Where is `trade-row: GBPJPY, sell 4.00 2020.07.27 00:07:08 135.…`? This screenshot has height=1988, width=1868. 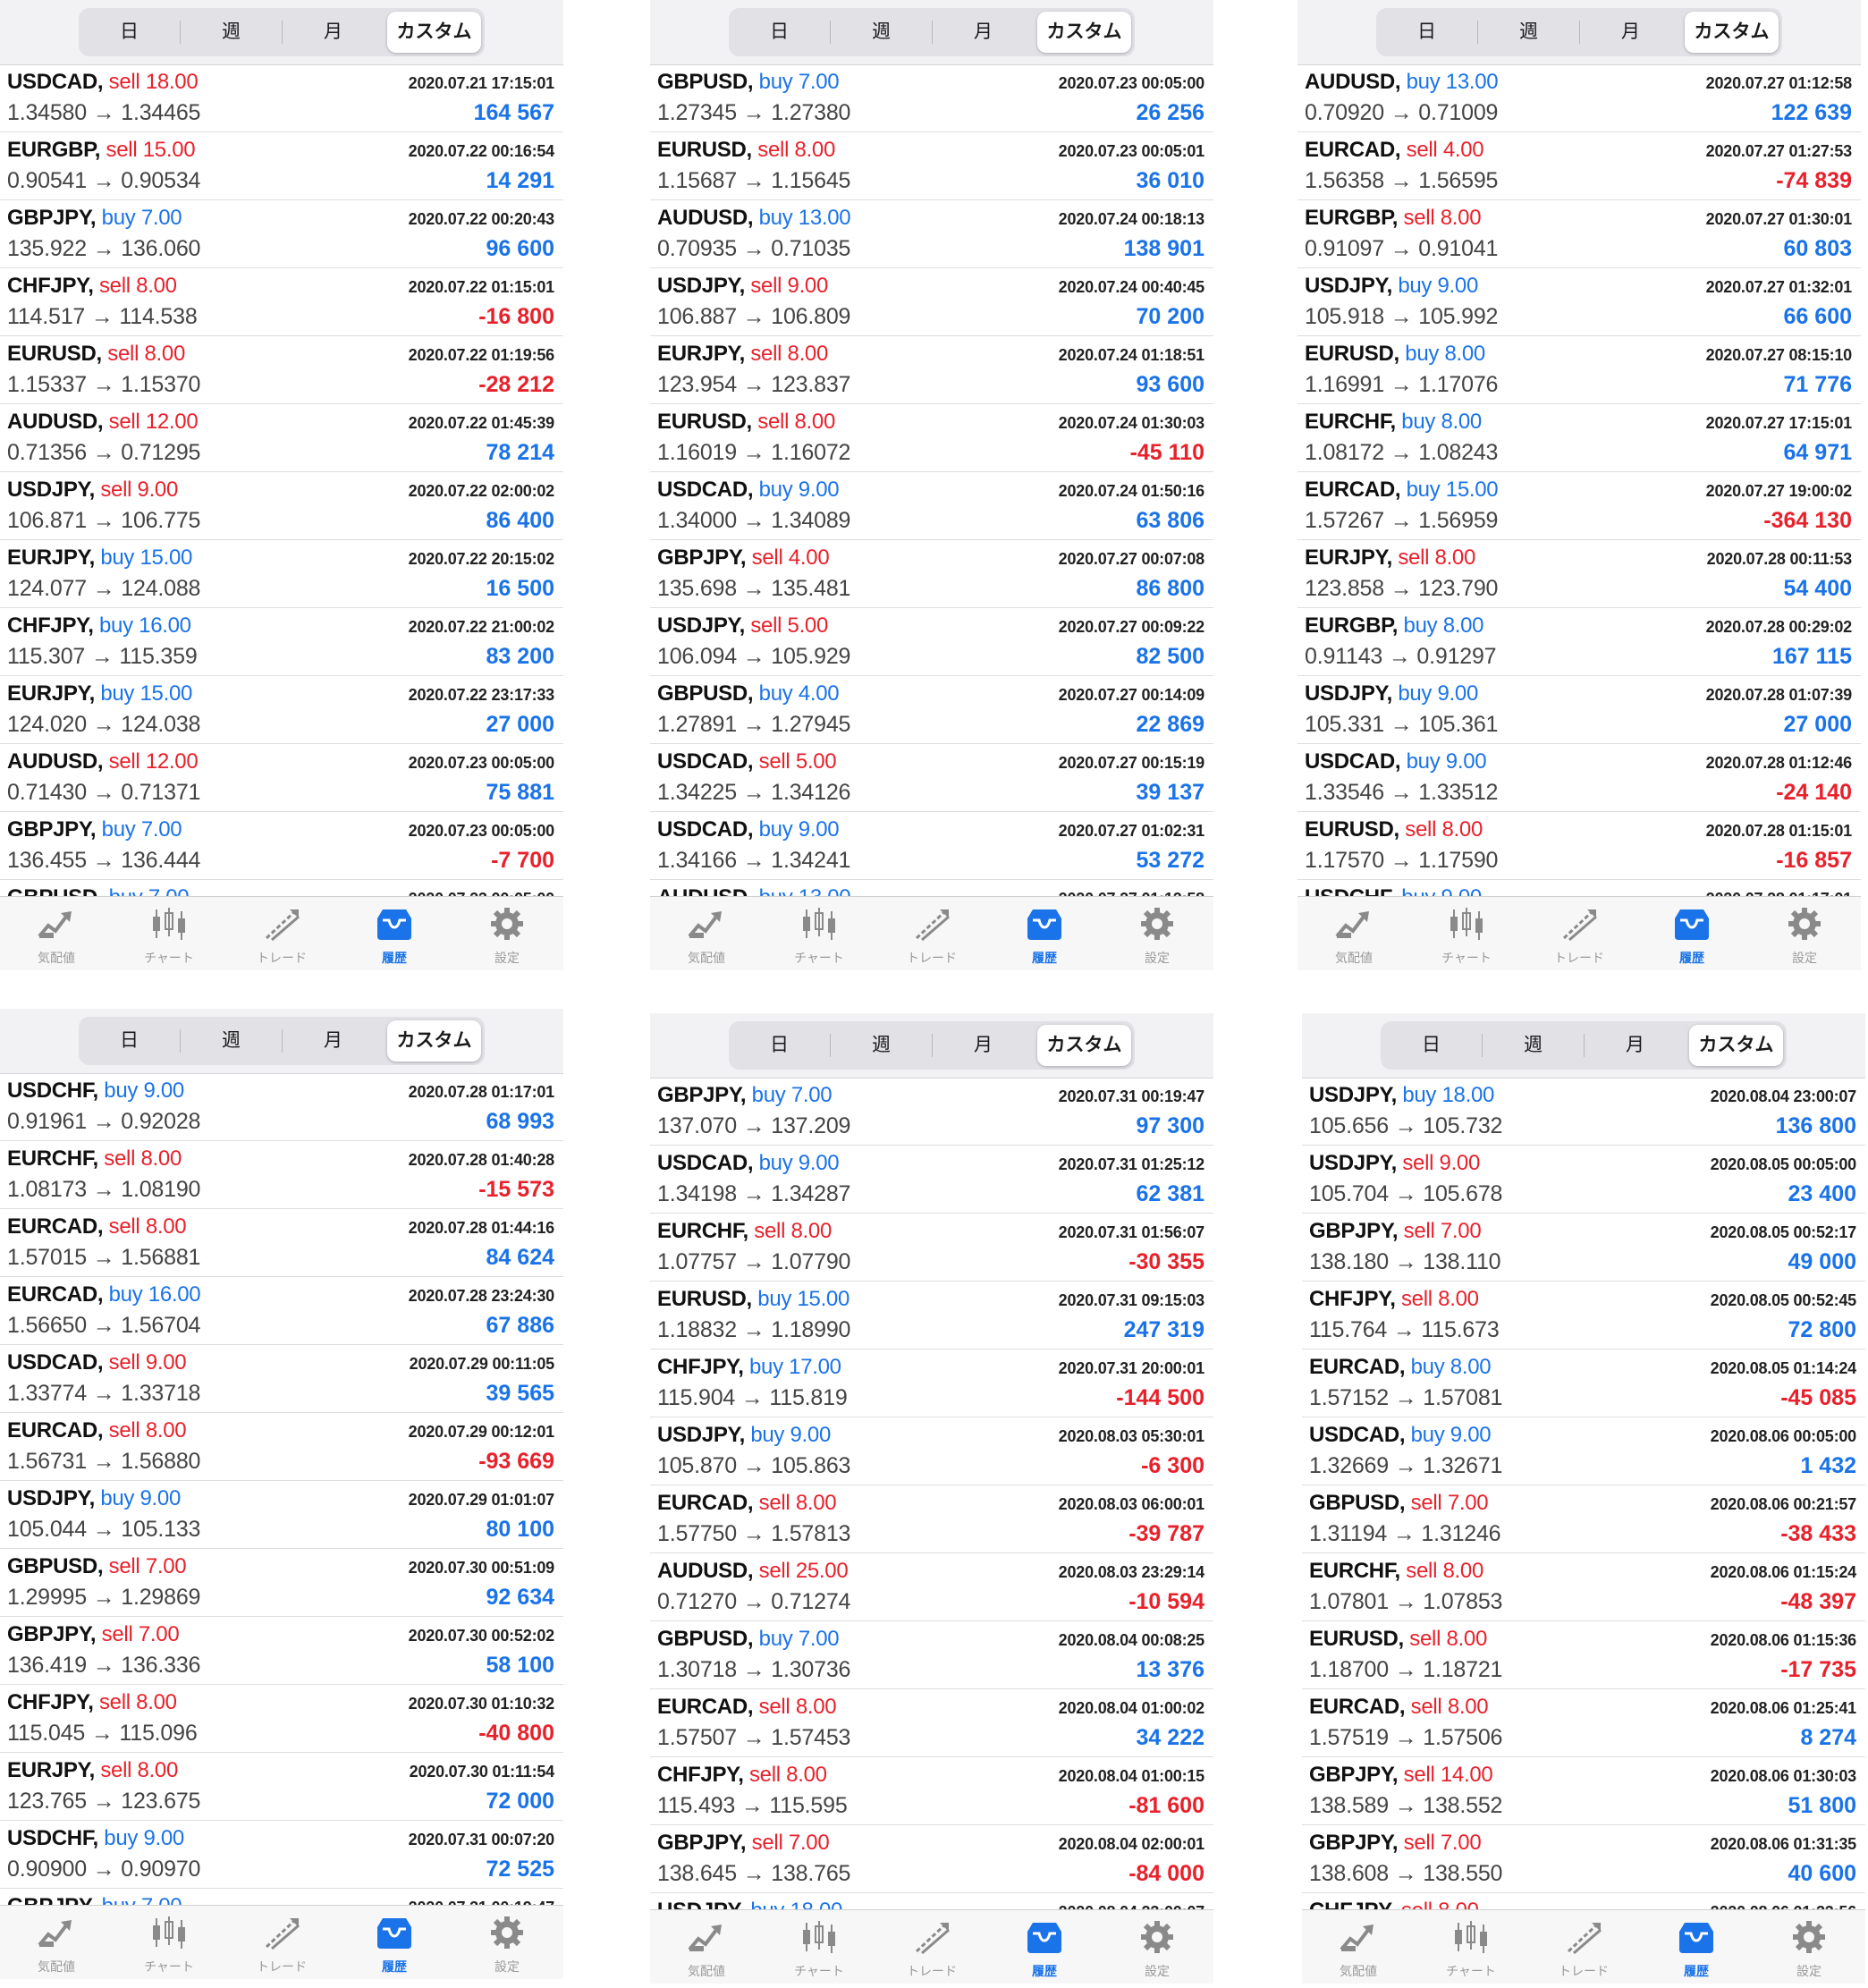
trade-row: GBPJPY, sell 4.00 2020.07.27 00:07:08 135.… is located at coordinates (931, 574).